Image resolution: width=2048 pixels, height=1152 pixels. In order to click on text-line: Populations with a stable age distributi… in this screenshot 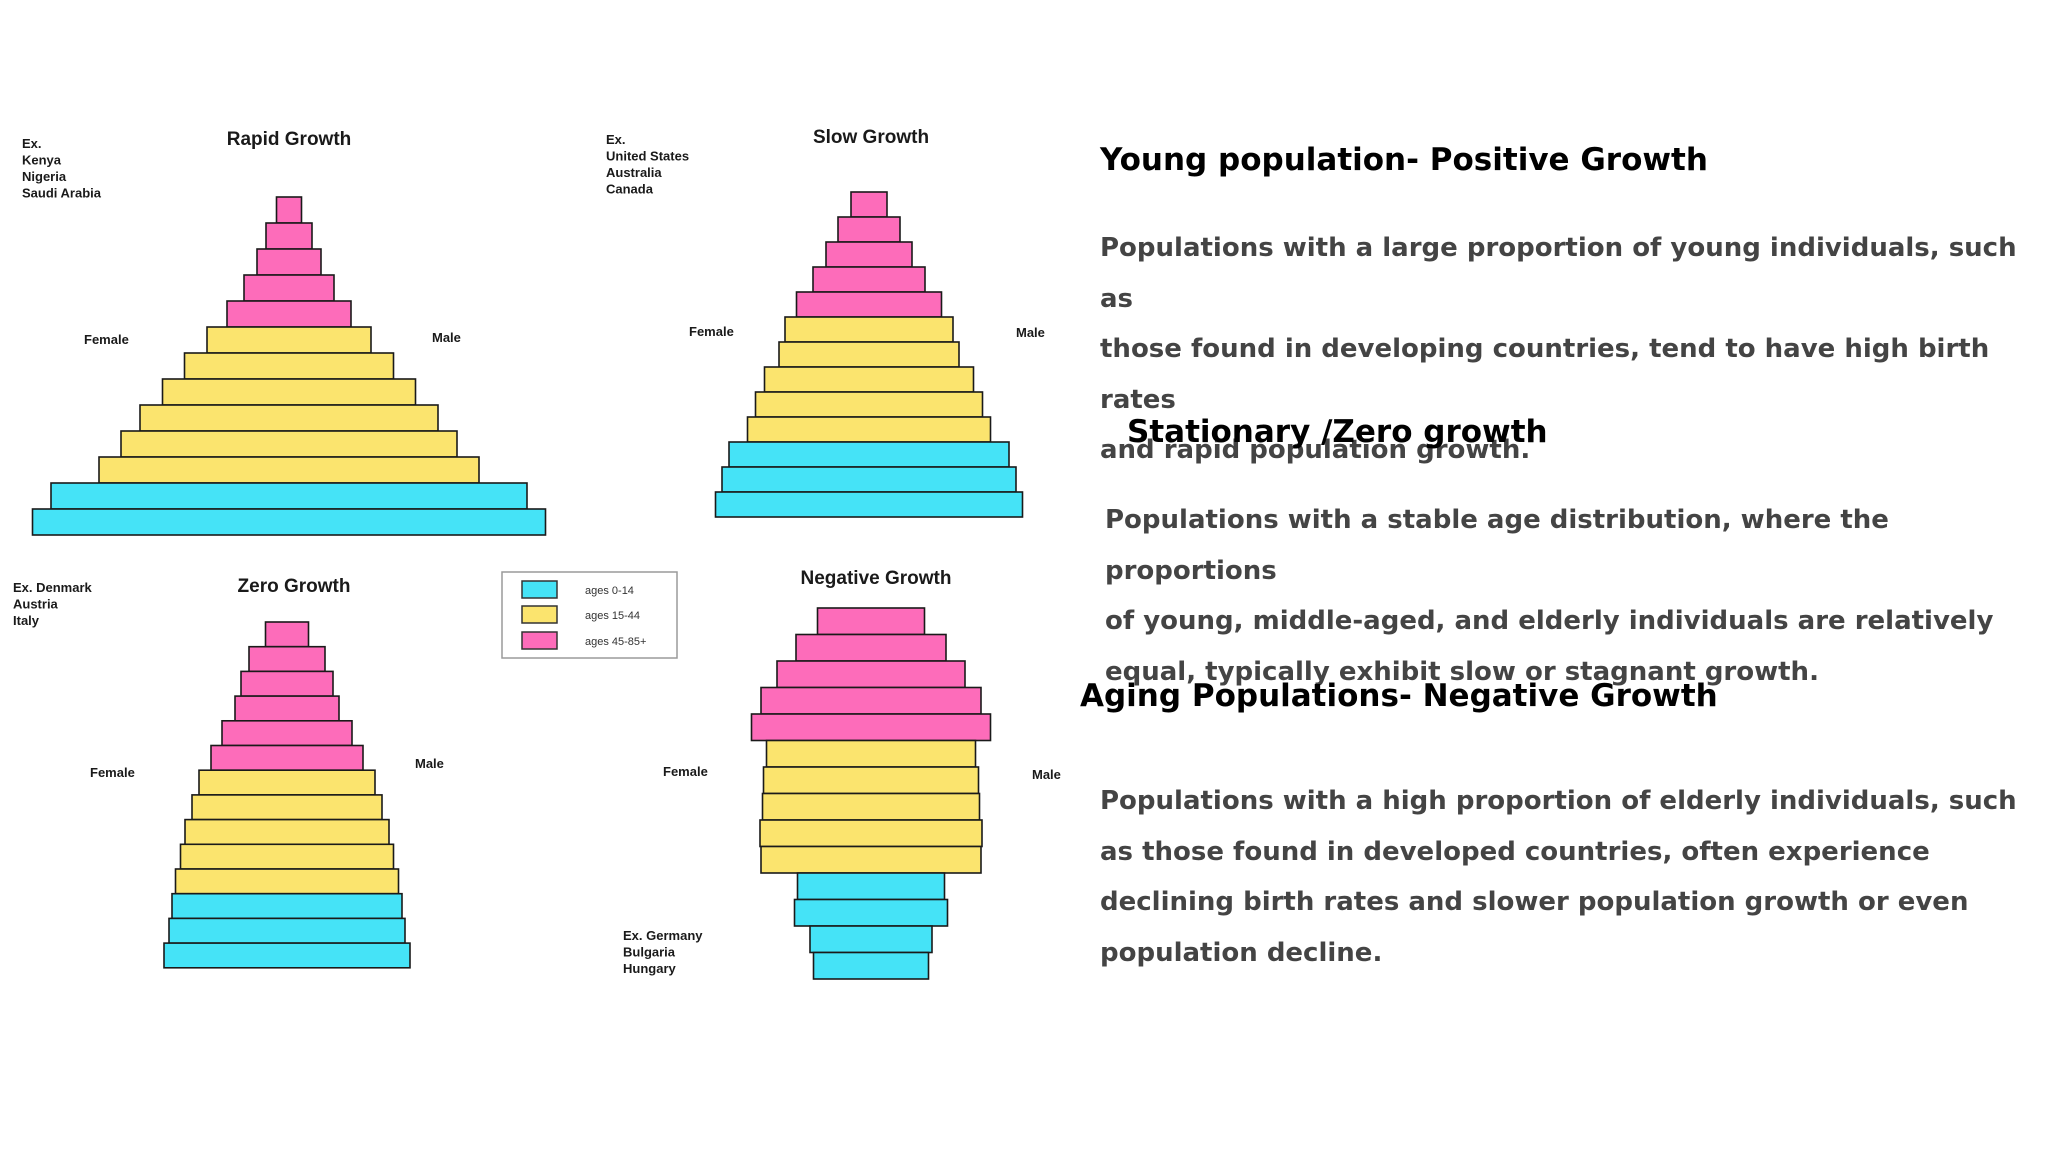, I will do `click(1497, 545)`.